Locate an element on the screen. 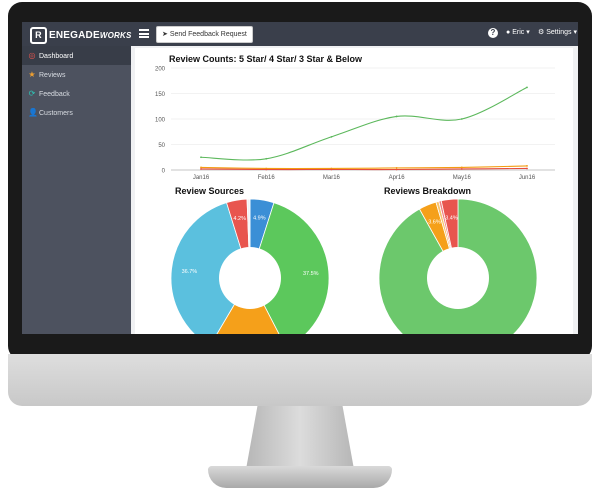  user-name: Eric is located at coordinates (518, 32).